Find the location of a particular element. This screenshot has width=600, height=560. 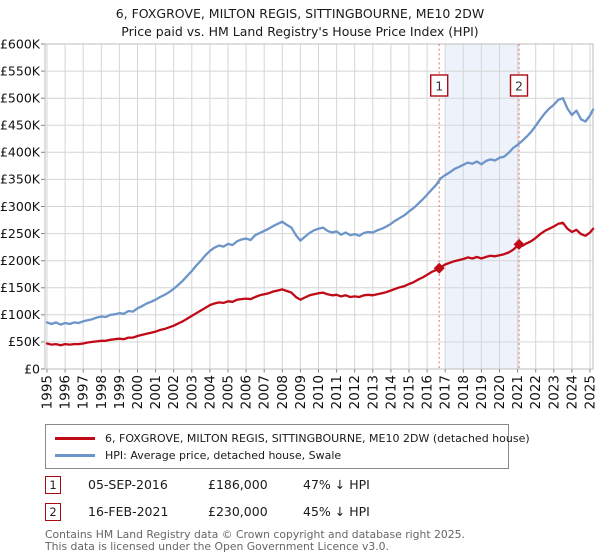

x-axis-label: 2001 is located at coordinates (156, 392).